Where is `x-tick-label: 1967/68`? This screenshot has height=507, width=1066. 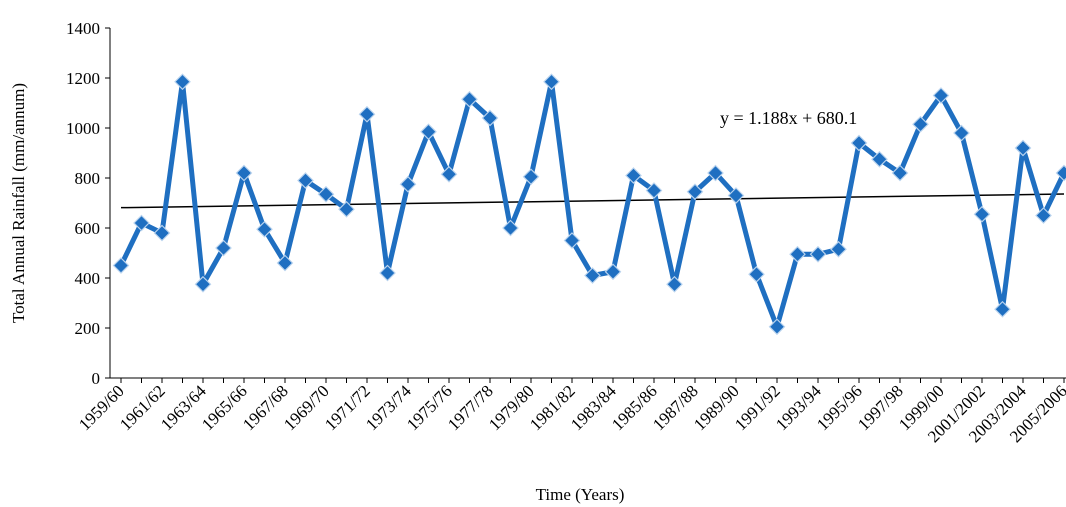
x-tick-label: 1967/68 is located at coordinates (265, 407).